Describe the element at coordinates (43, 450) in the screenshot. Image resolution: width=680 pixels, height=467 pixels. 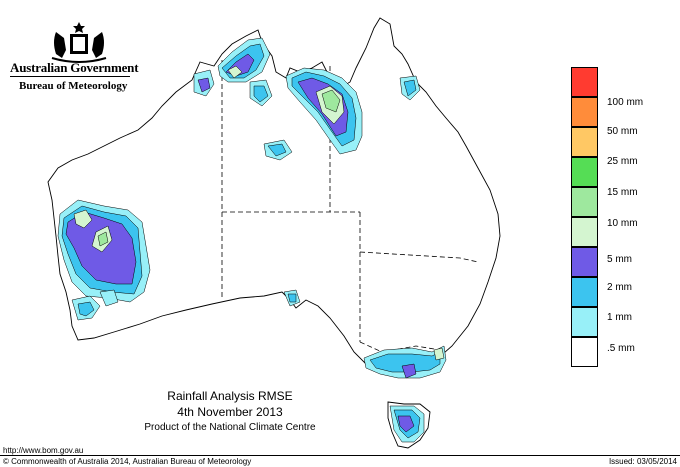
I see `website-url: http://www.bom.gov.au` at that location.